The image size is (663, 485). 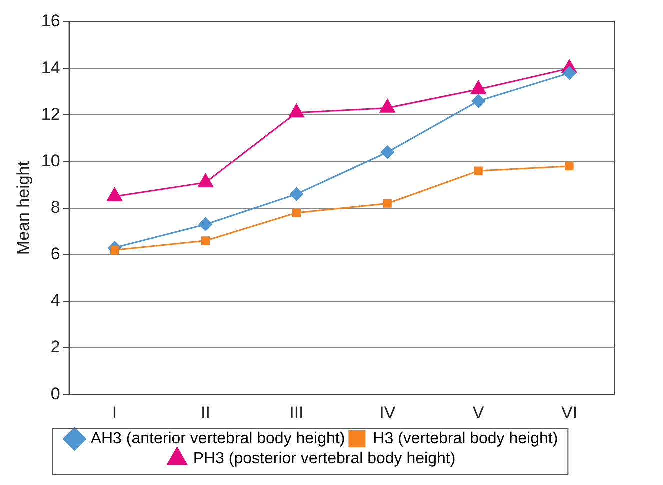 I want to click on y-tick-label: 8, so click(x=55, y=207).